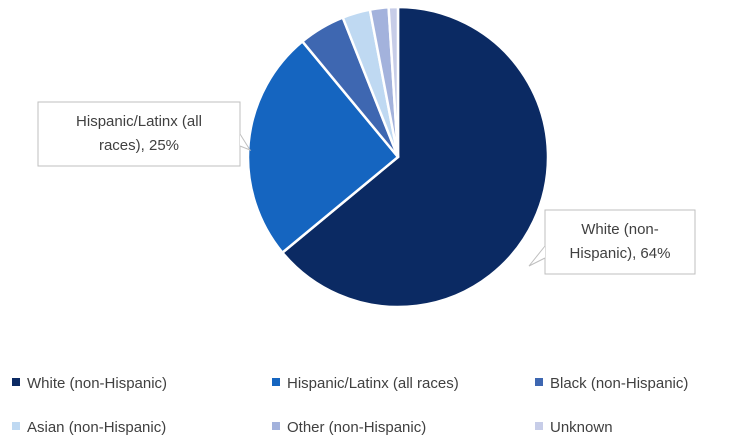 Image resolution: width=748 pixels, height=439 pixels. I want to click on data-label-line: Hispanic), 64%, so click(620, 253).